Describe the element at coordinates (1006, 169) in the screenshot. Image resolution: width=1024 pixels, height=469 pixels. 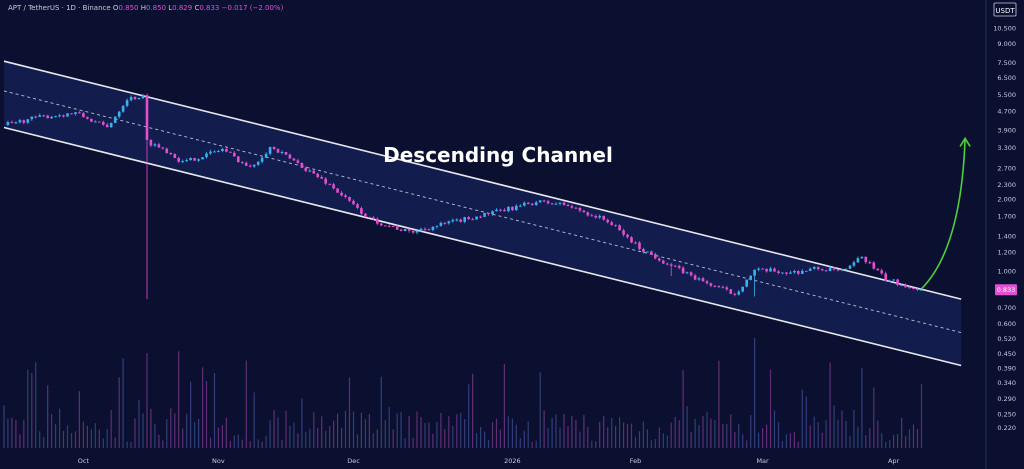
I see `y-tick-label: 2.700` at that location.